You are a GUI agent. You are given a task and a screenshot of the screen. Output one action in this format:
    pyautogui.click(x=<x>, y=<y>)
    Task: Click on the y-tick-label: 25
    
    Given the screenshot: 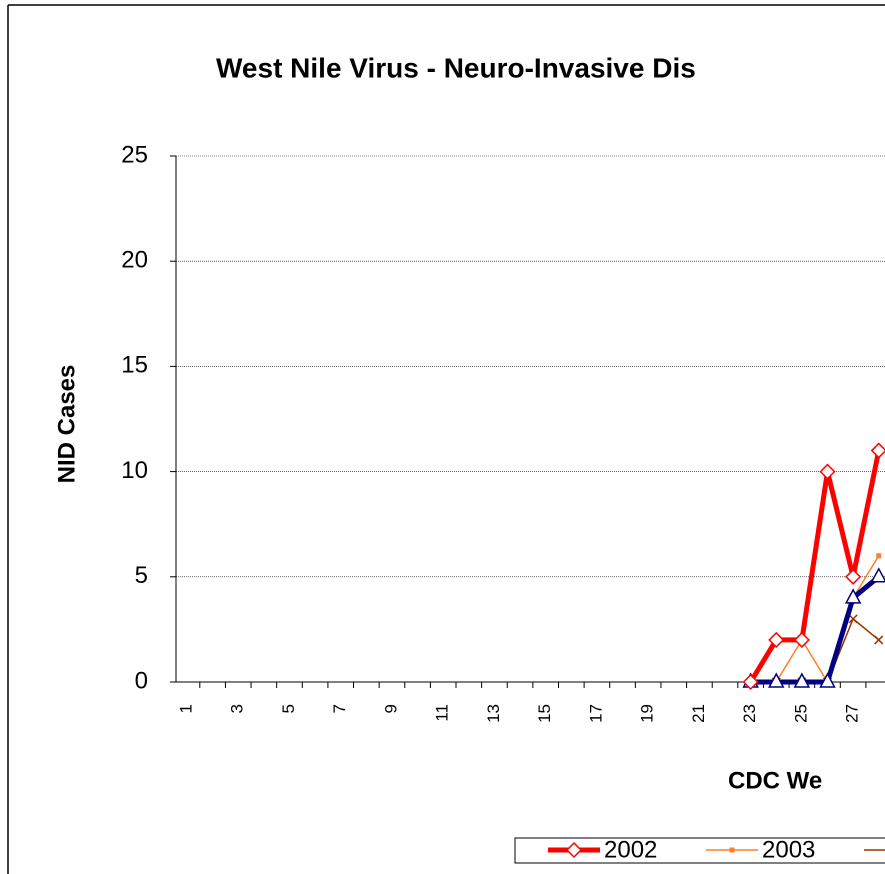 What is the action you would take?
    pyautogui.click(x=134, y=154)
    